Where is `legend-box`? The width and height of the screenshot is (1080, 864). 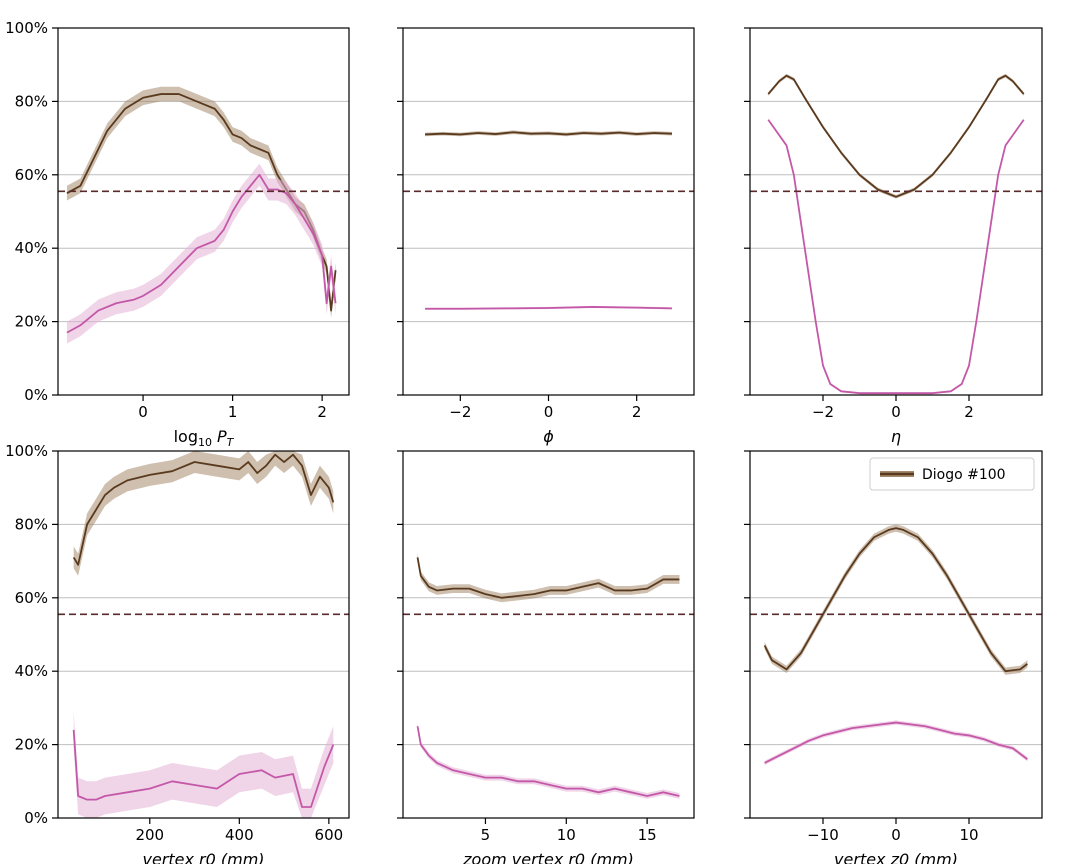 legend-box is located at coordinates (952, 474).